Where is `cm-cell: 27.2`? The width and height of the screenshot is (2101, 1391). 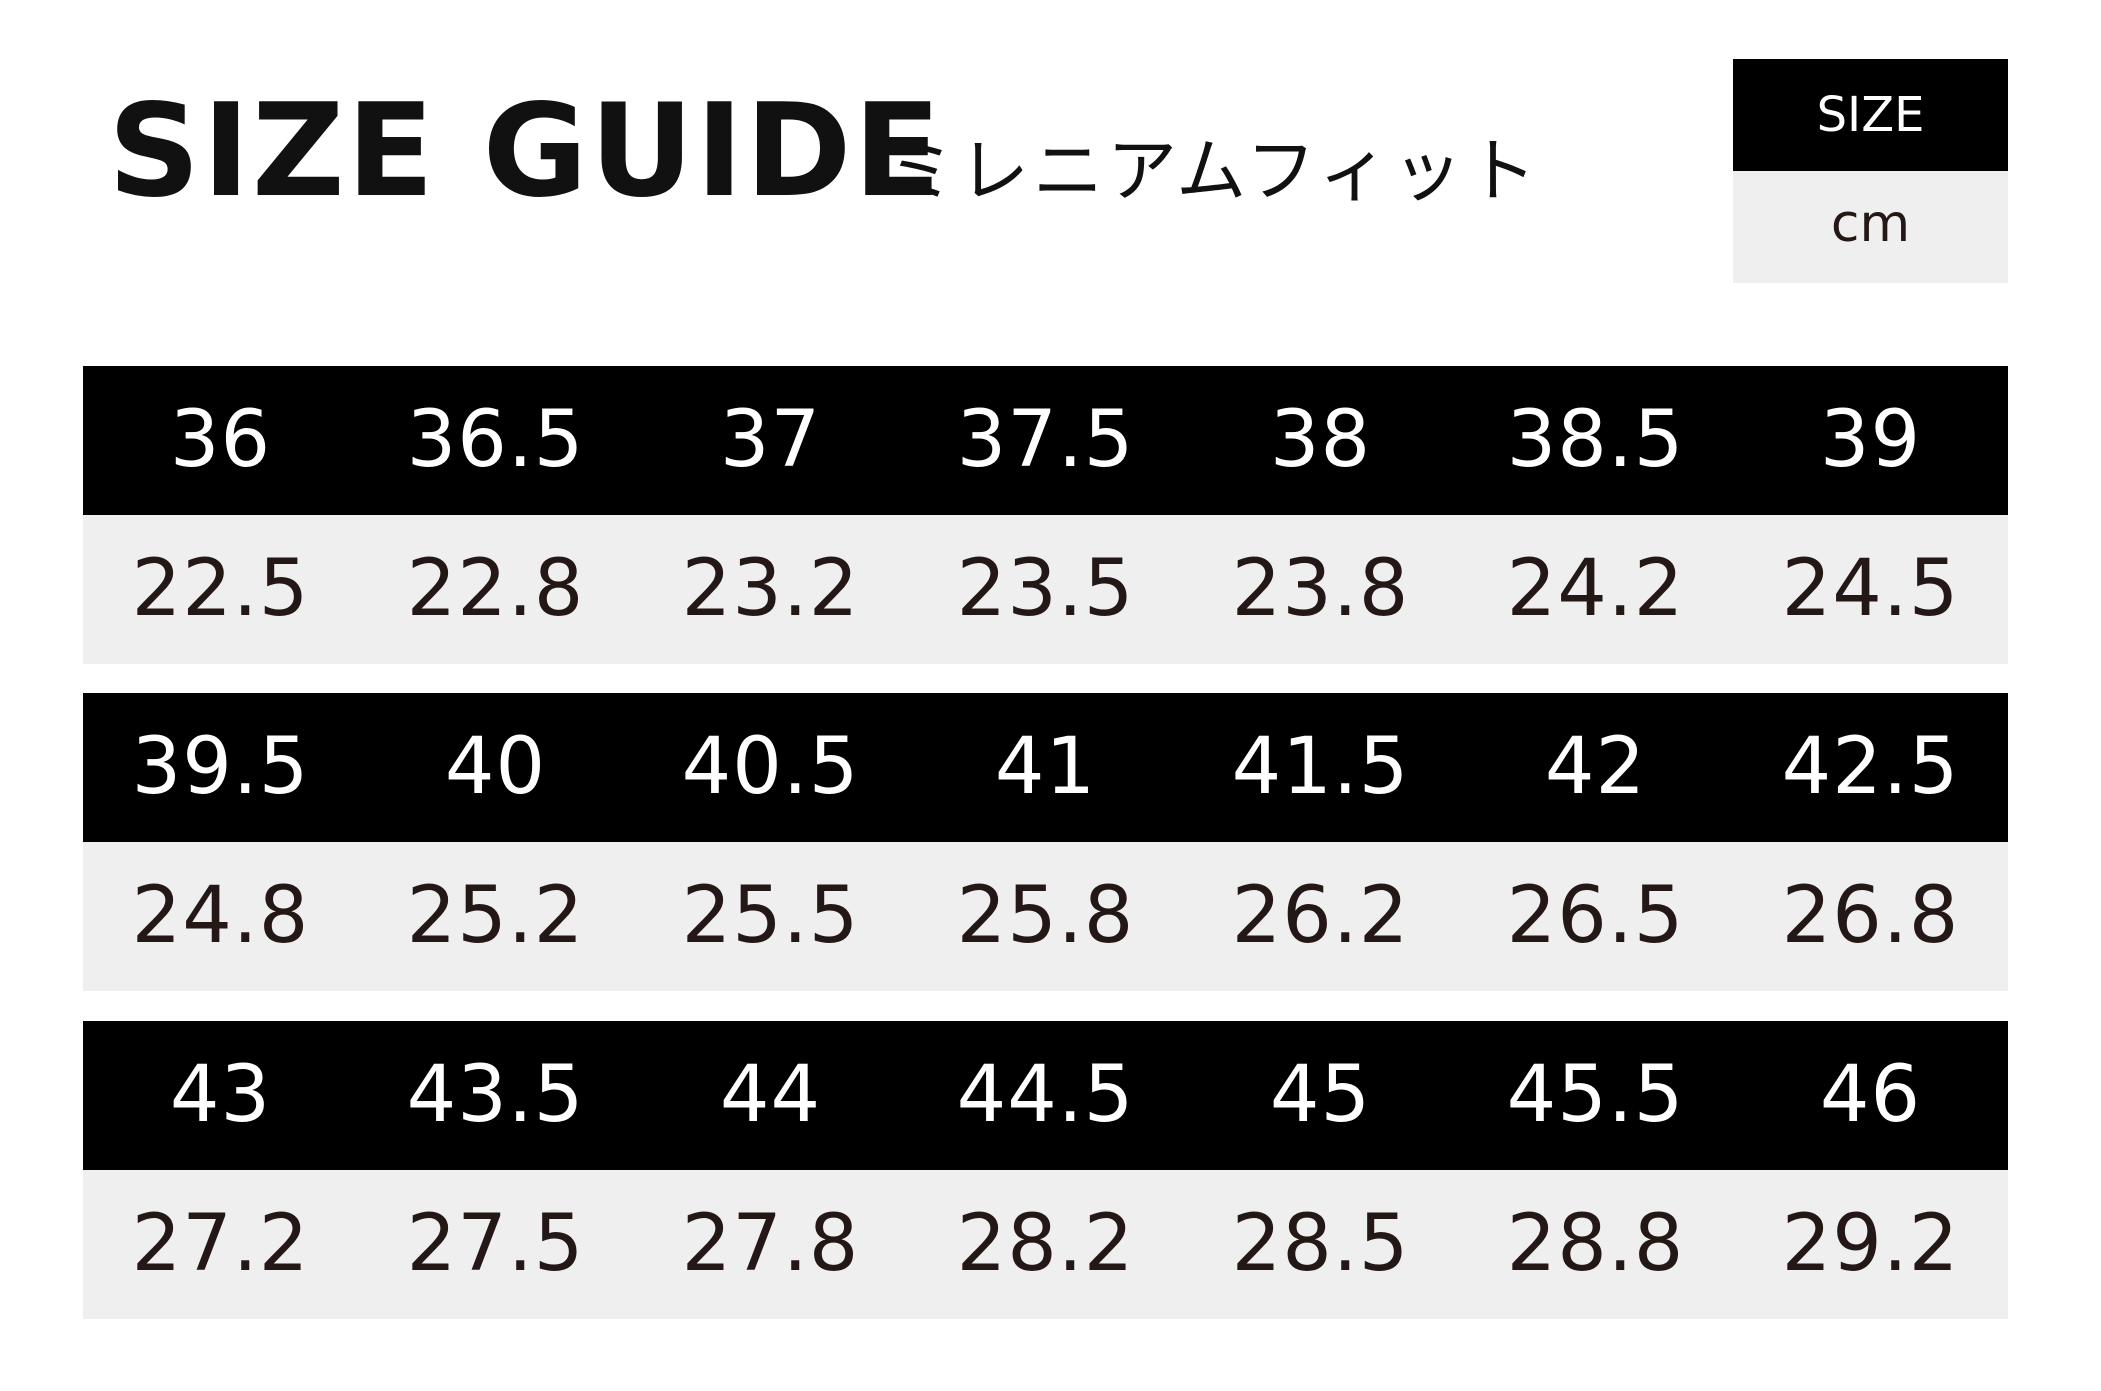
cm-cell: 27.2 is located at coordinates (220, 1244).